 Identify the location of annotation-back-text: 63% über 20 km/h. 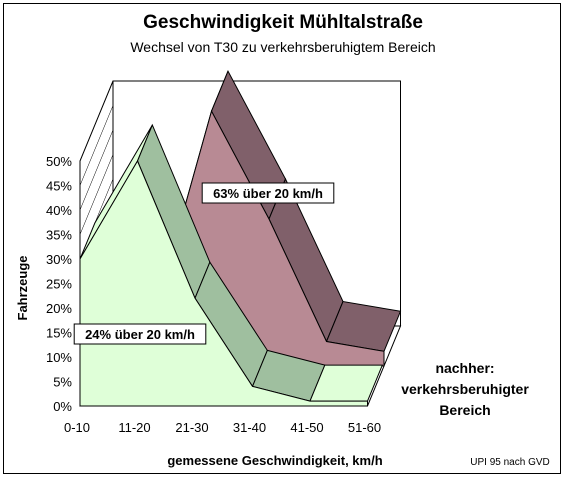
(268, 193).